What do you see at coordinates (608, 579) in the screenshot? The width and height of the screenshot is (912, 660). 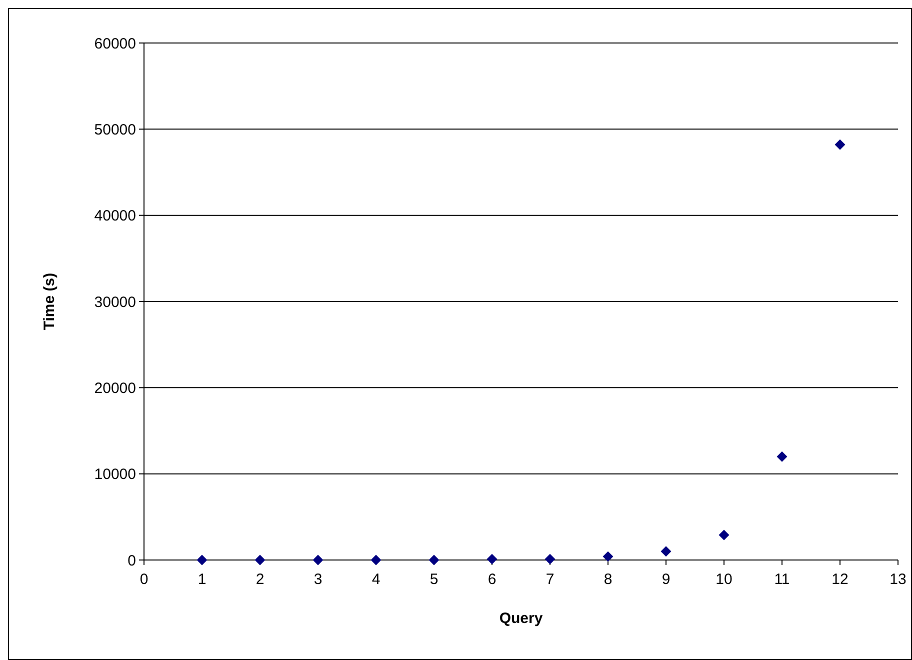 I see `x-tick-label: 8` at bounding box center [608, 579].